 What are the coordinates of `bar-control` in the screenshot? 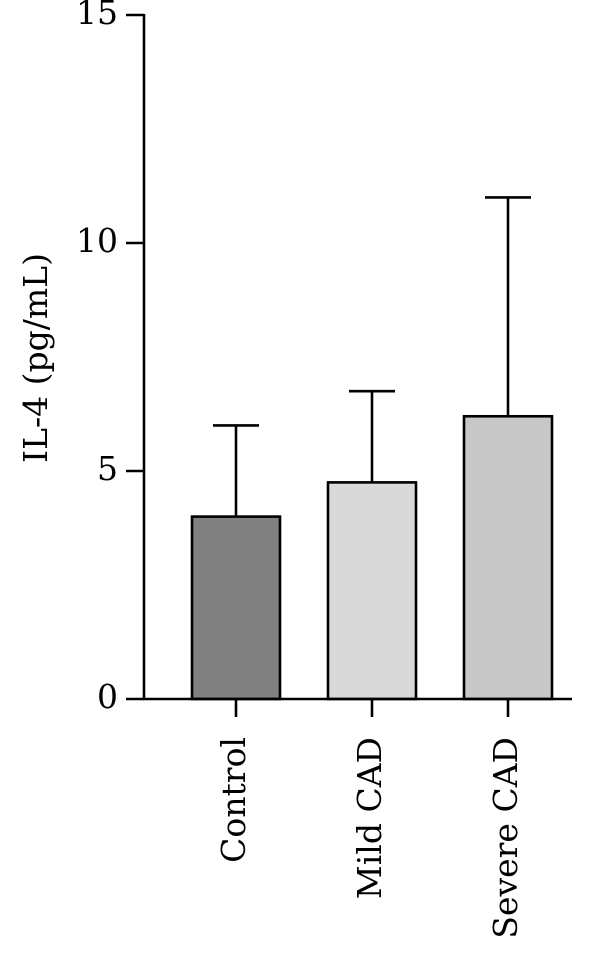 It's located at (236, 608).